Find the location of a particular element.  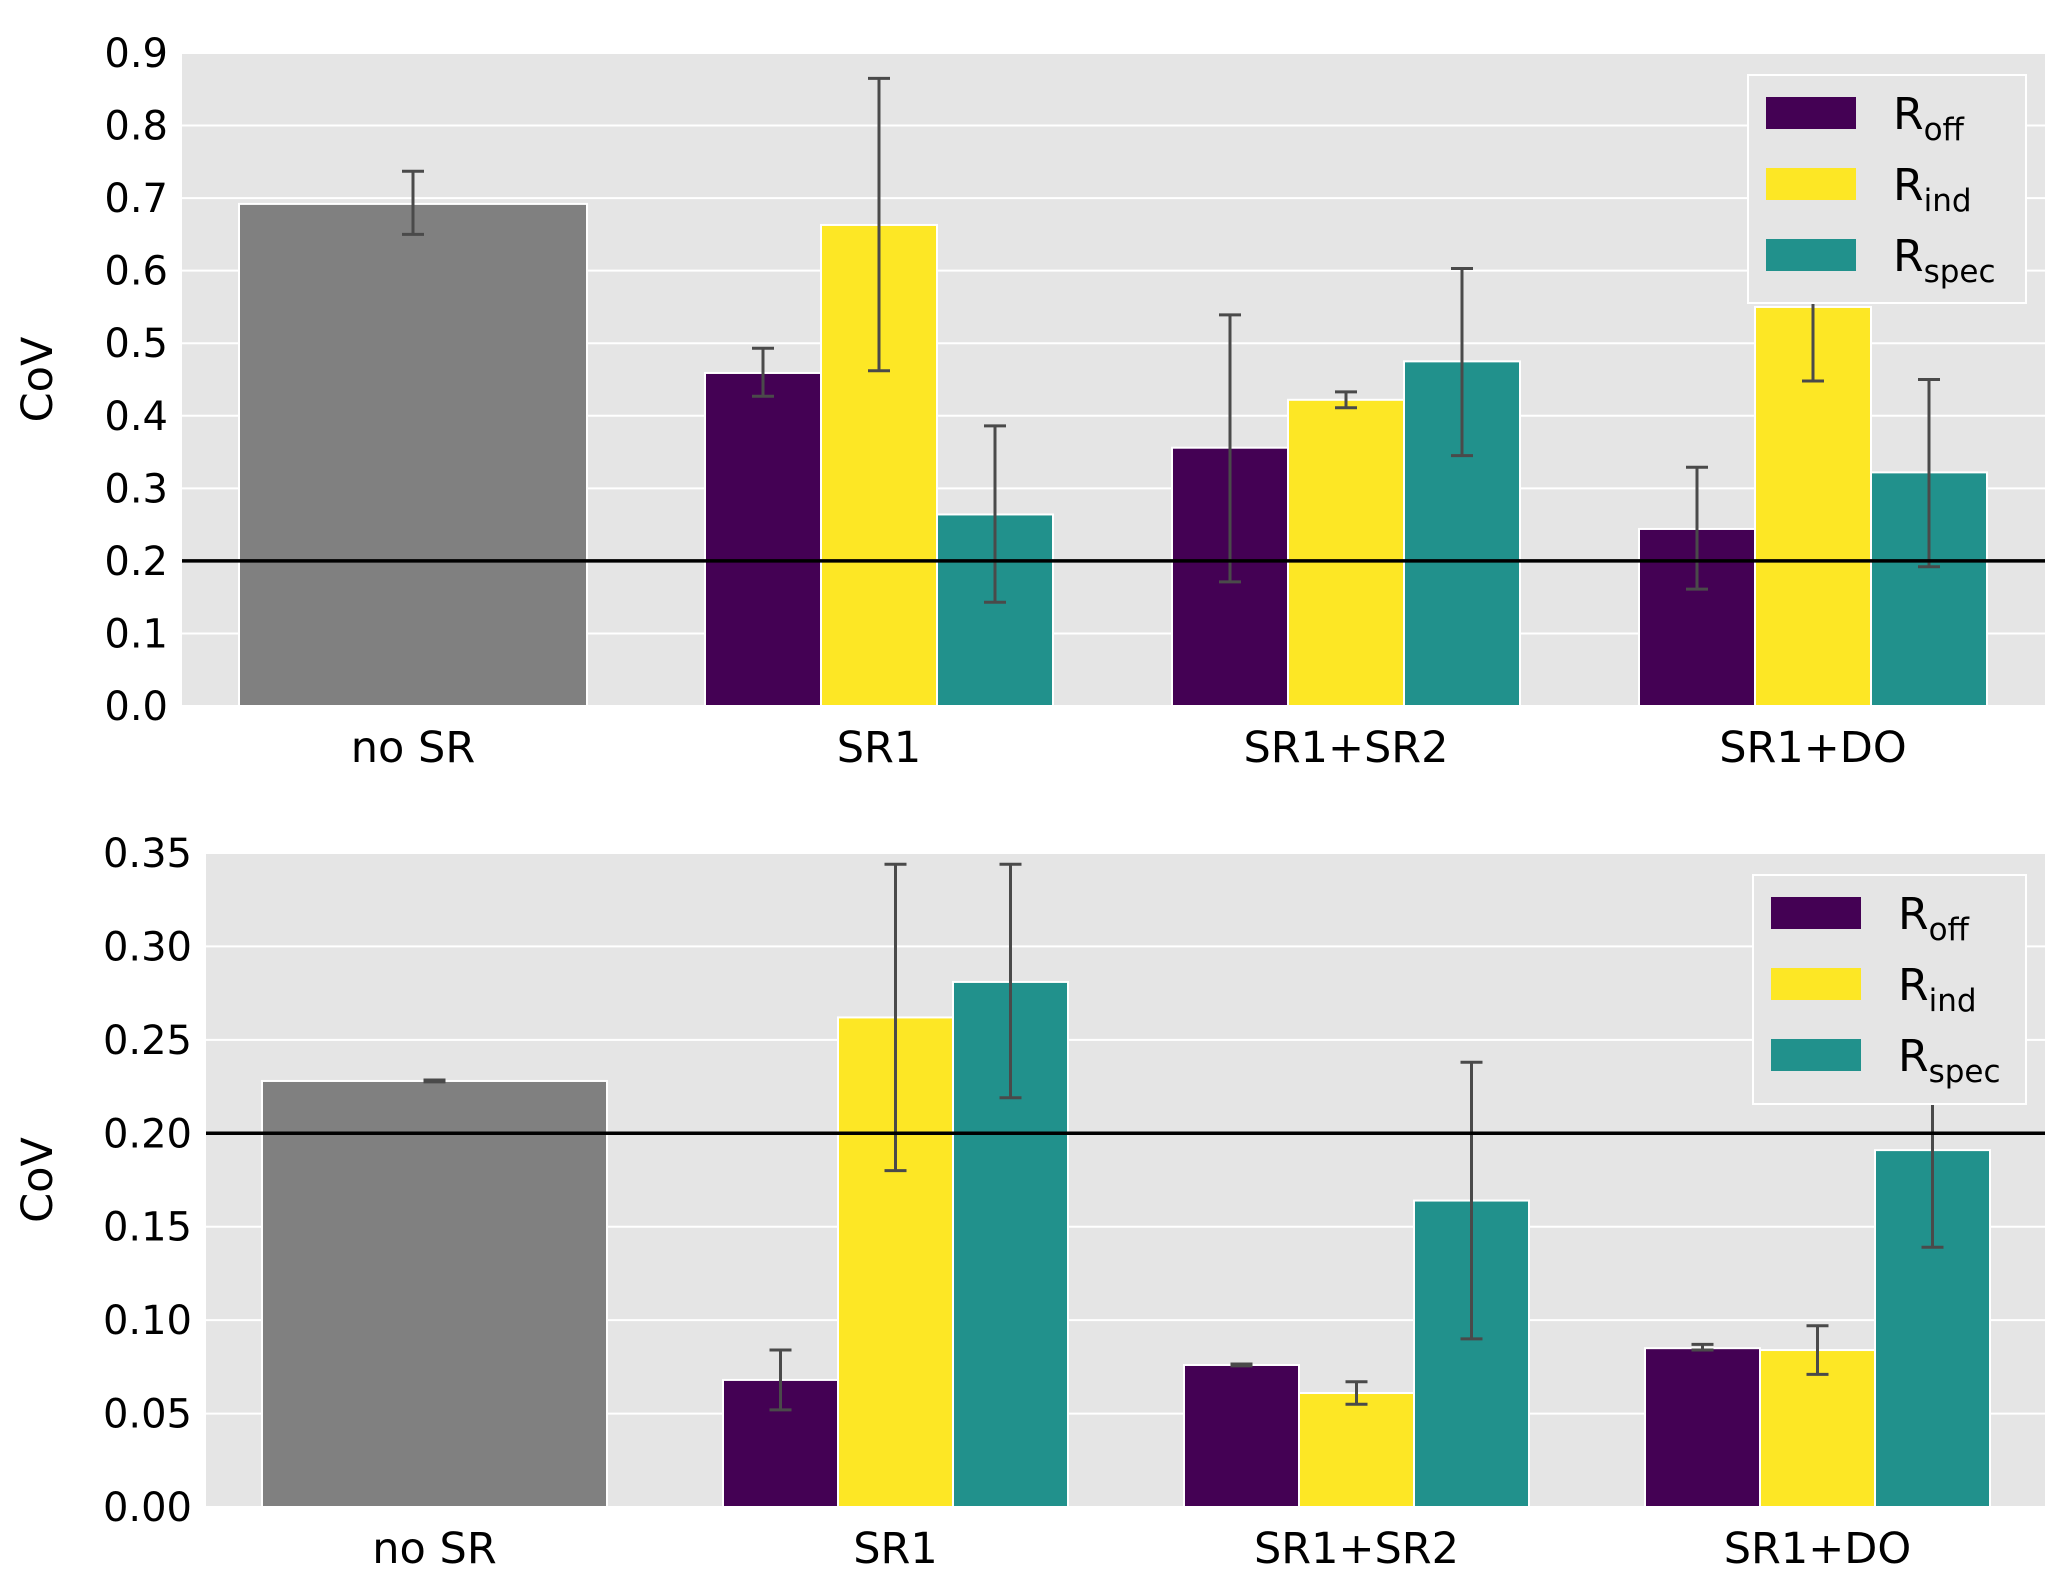

y-tick-label: 0.8 is located at coordinates (136, 127).